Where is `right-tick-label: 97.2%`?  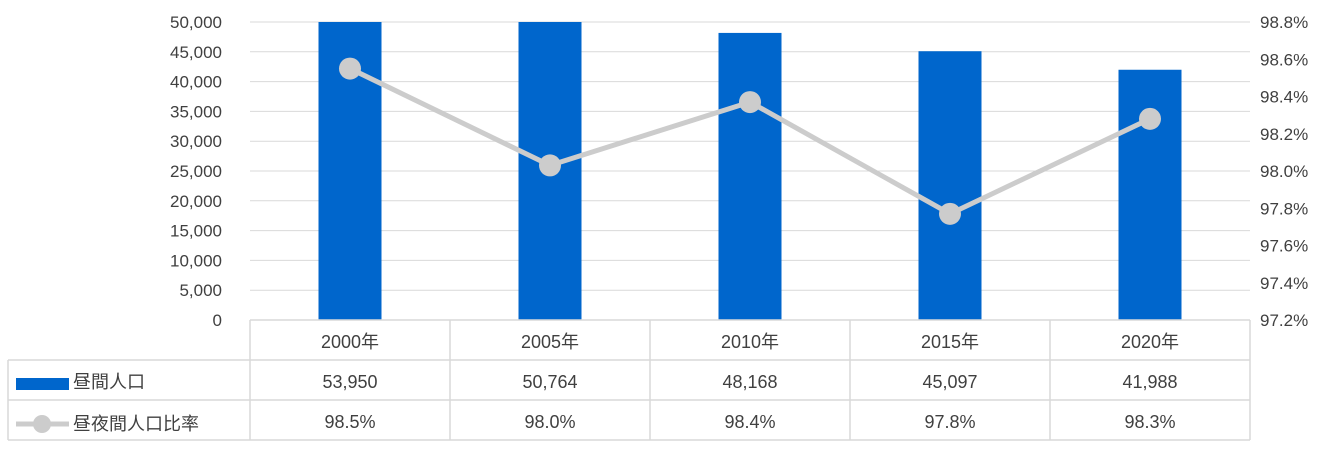 right-tick-label: 97.2% is located at coordinates (1284, 320).